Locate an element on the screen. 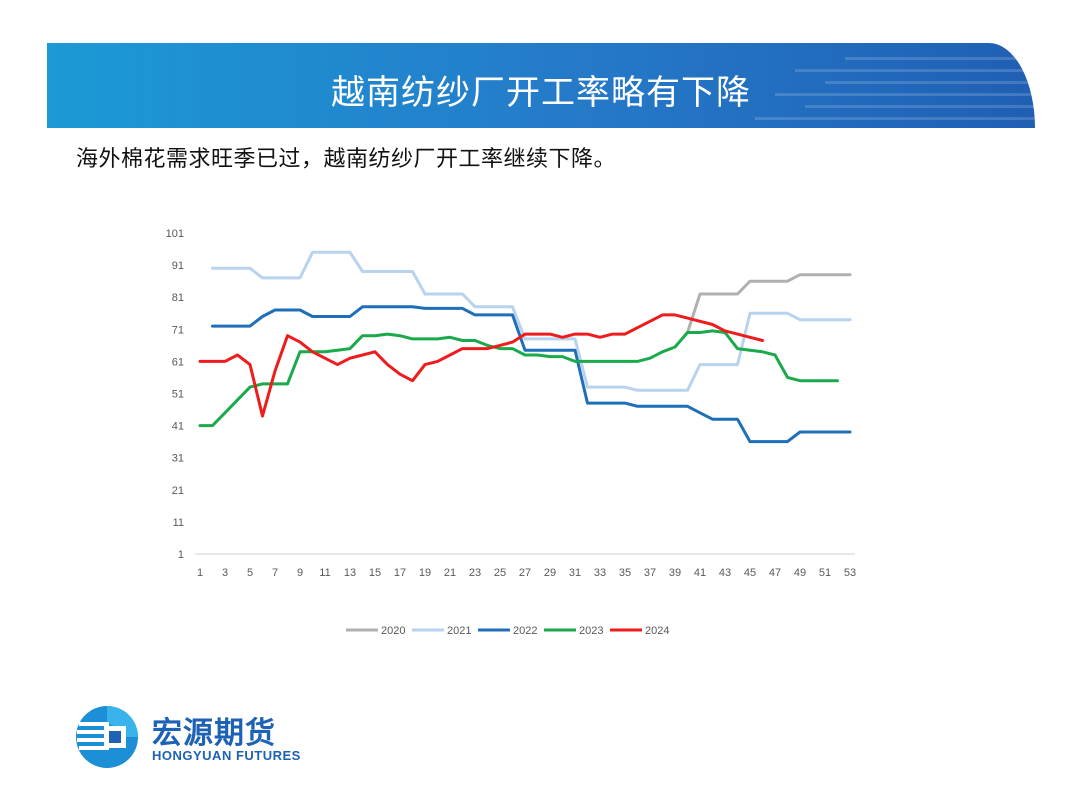 This screenshot has height=810, width=1080. series-line-2024 is located at coordinates (481, 365).